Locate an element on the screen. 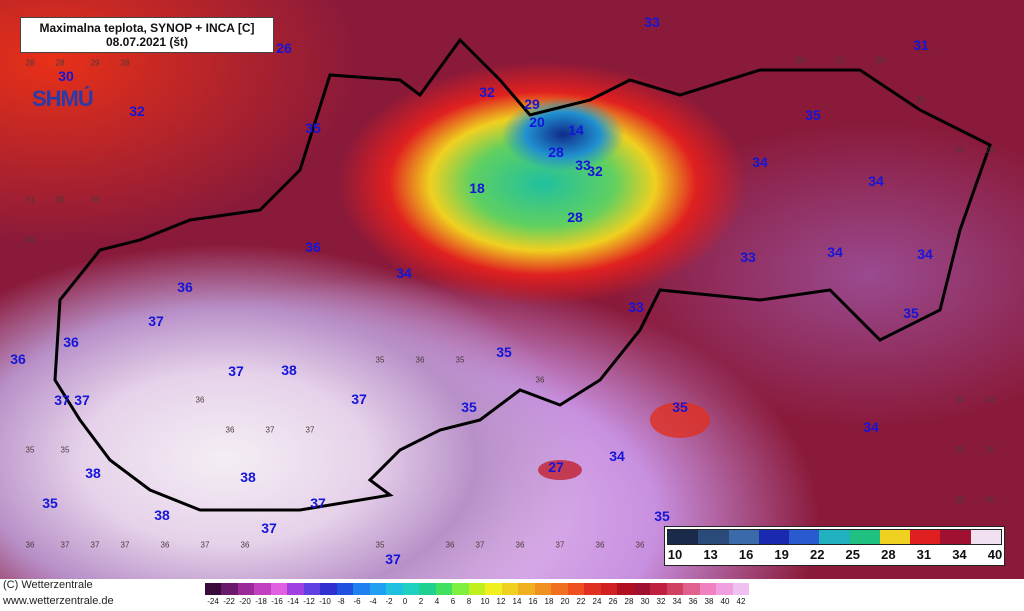  scale-label: 6 is located at coordinates (453, 601).